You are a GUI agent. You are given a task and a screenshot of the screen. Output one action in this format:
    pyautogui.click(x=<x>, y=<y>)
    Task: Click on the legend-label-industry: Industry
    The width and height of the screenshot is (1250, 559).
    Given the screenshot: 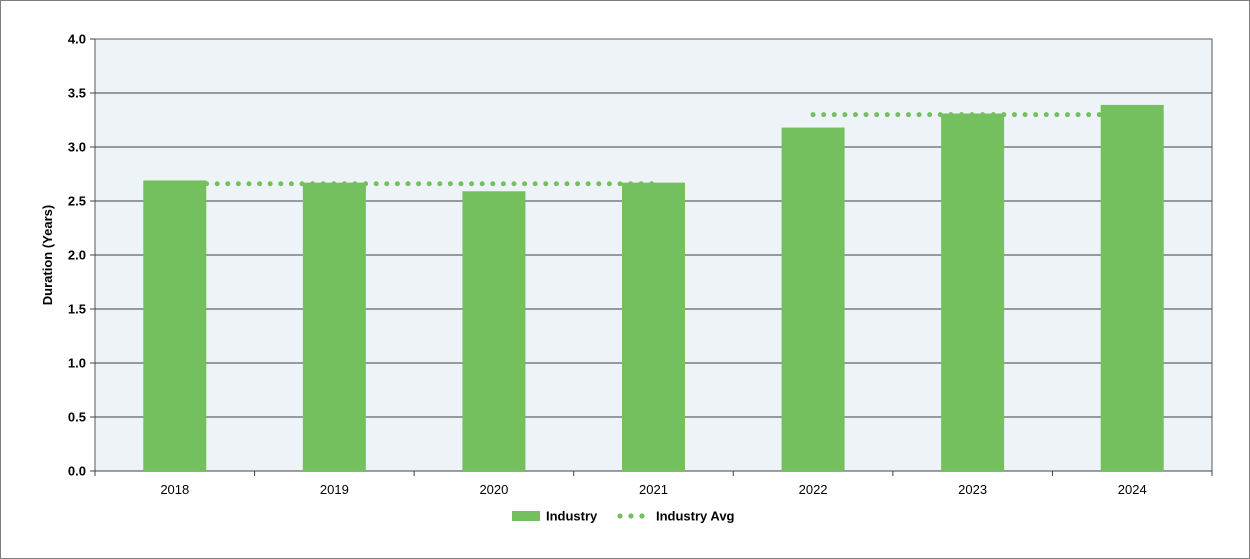 What is the action you would take?
    pyautogui.click(x=572, y=516)
    